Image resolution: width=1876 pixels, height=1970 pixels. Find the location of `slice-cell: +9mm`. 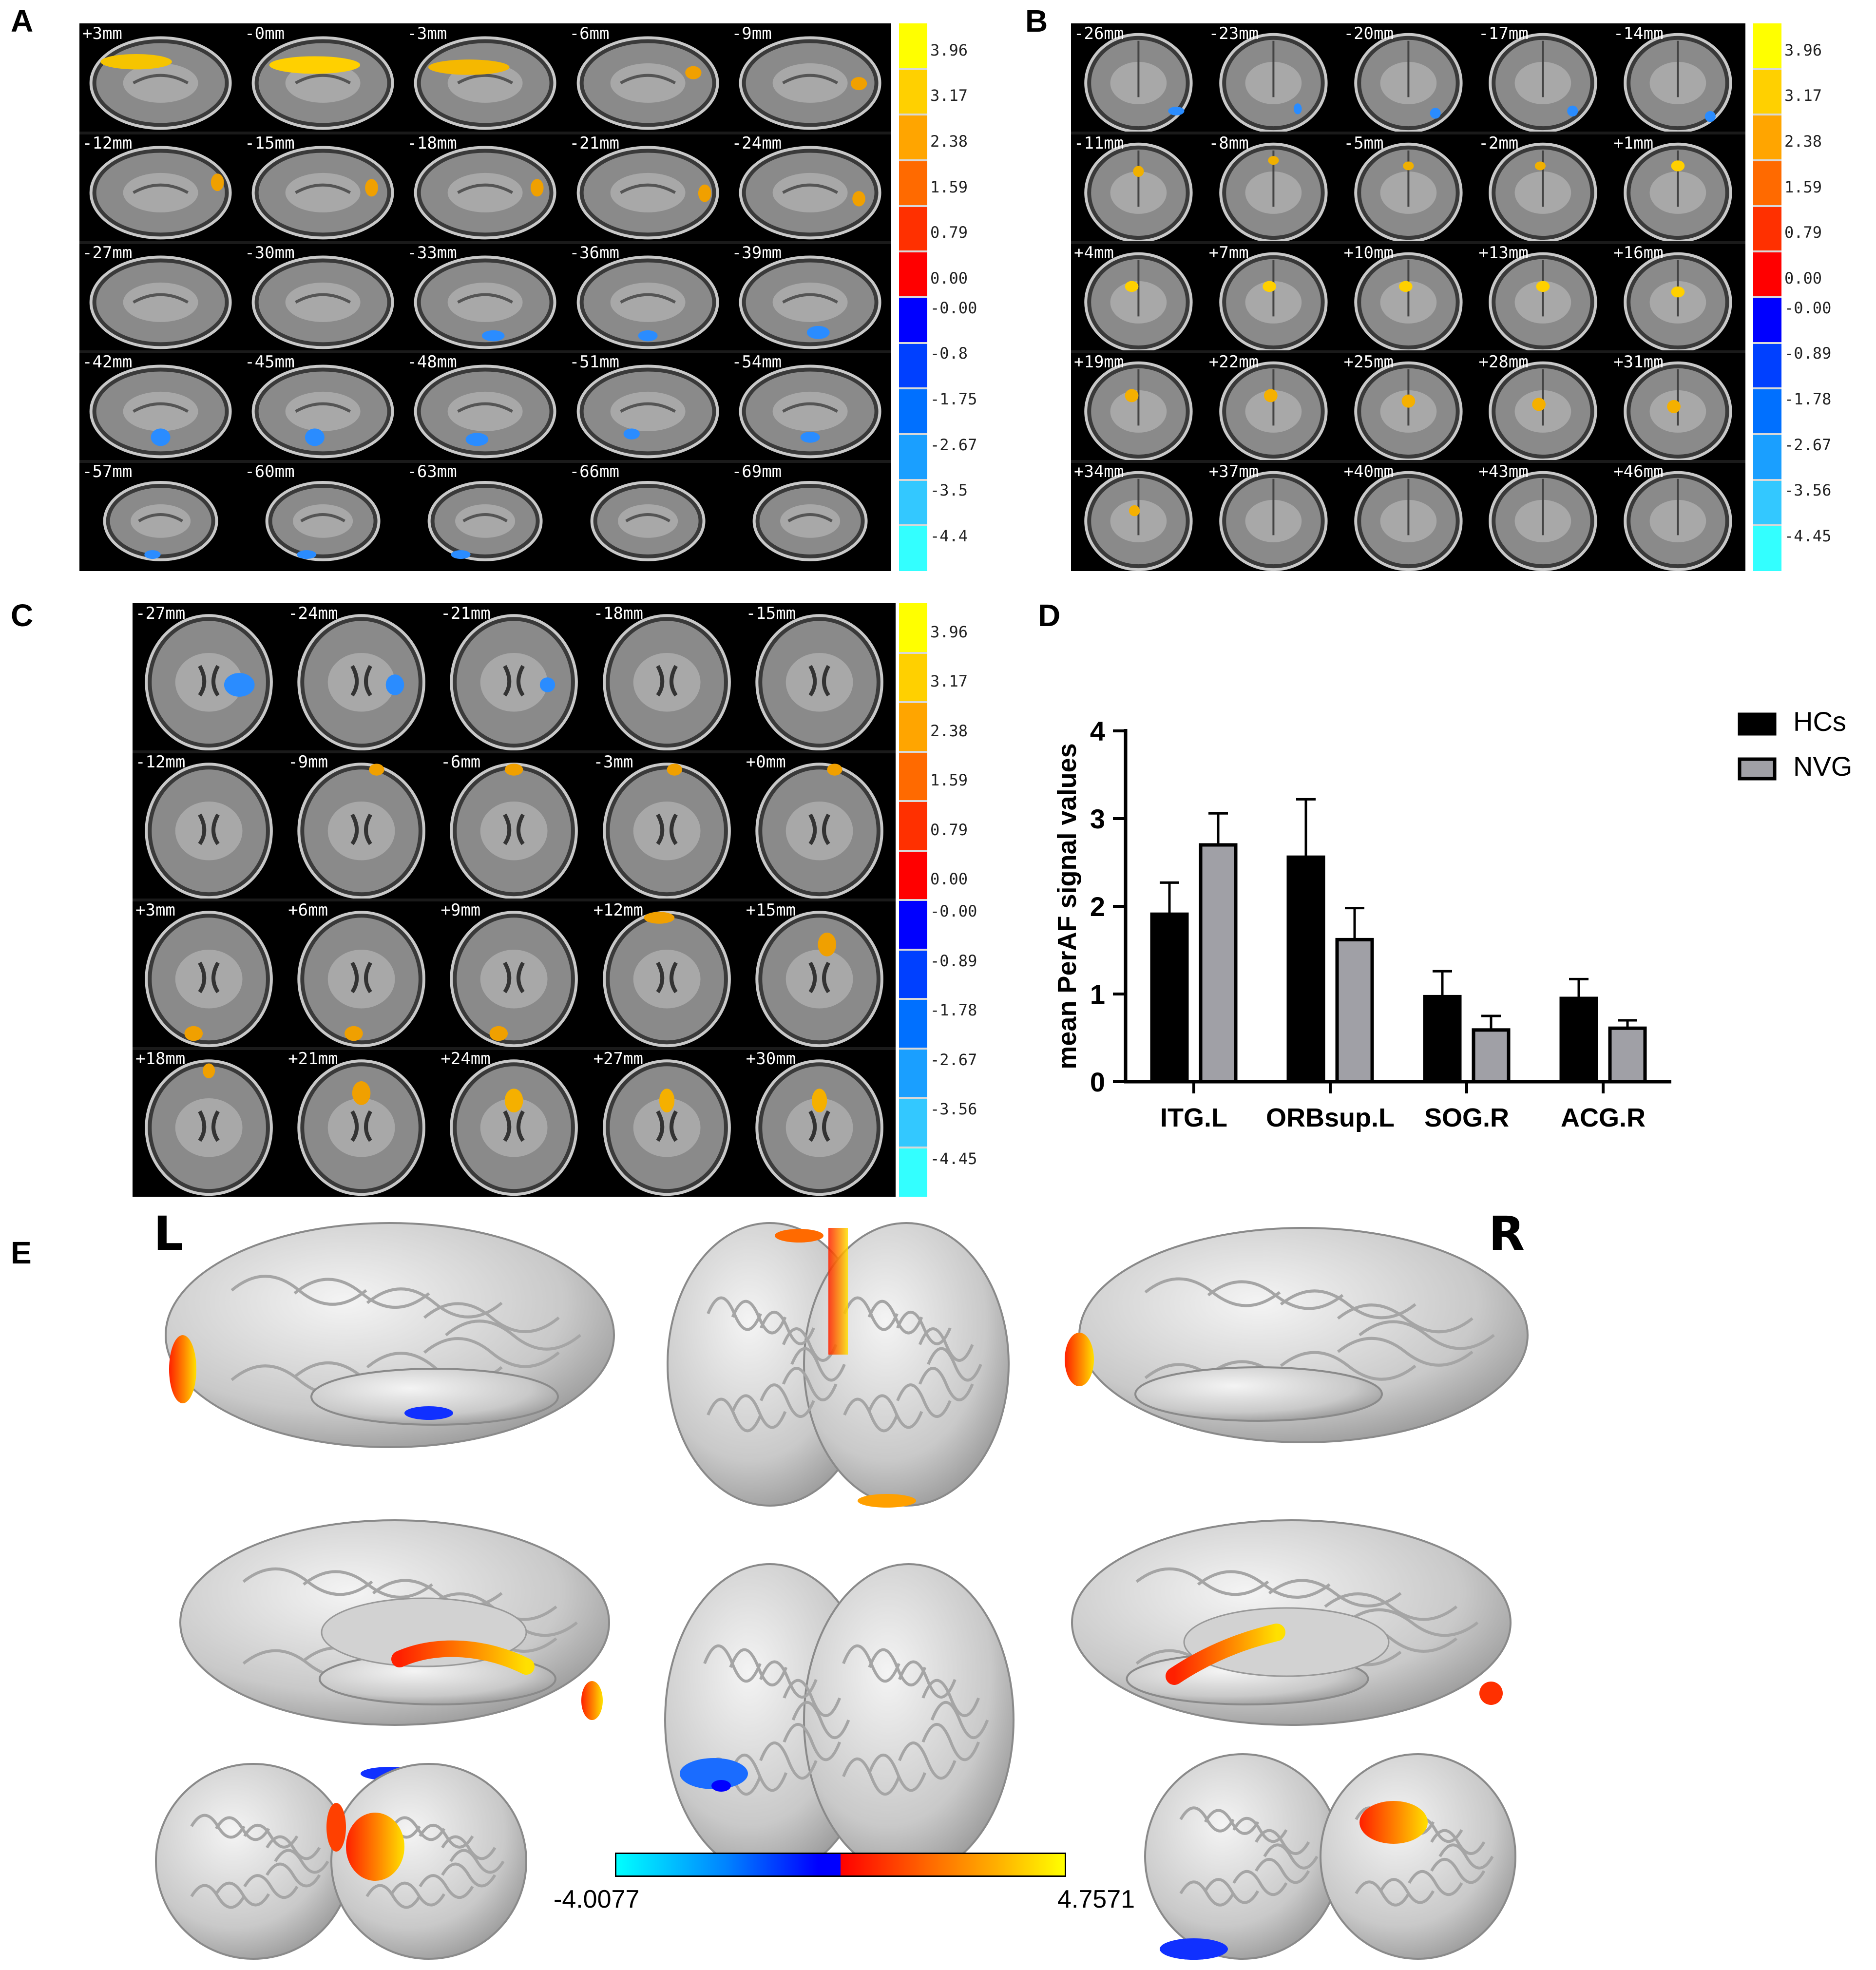

slice-cell: +9mm is located at coordinates (514, 974).